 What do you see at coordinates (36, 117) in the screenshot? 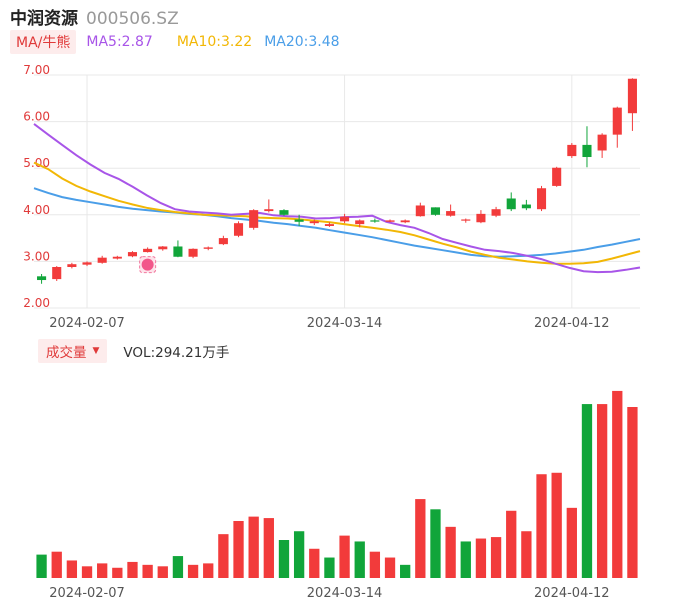
I see `y-tick-label: 6.00` at bounding box center [36, 117].